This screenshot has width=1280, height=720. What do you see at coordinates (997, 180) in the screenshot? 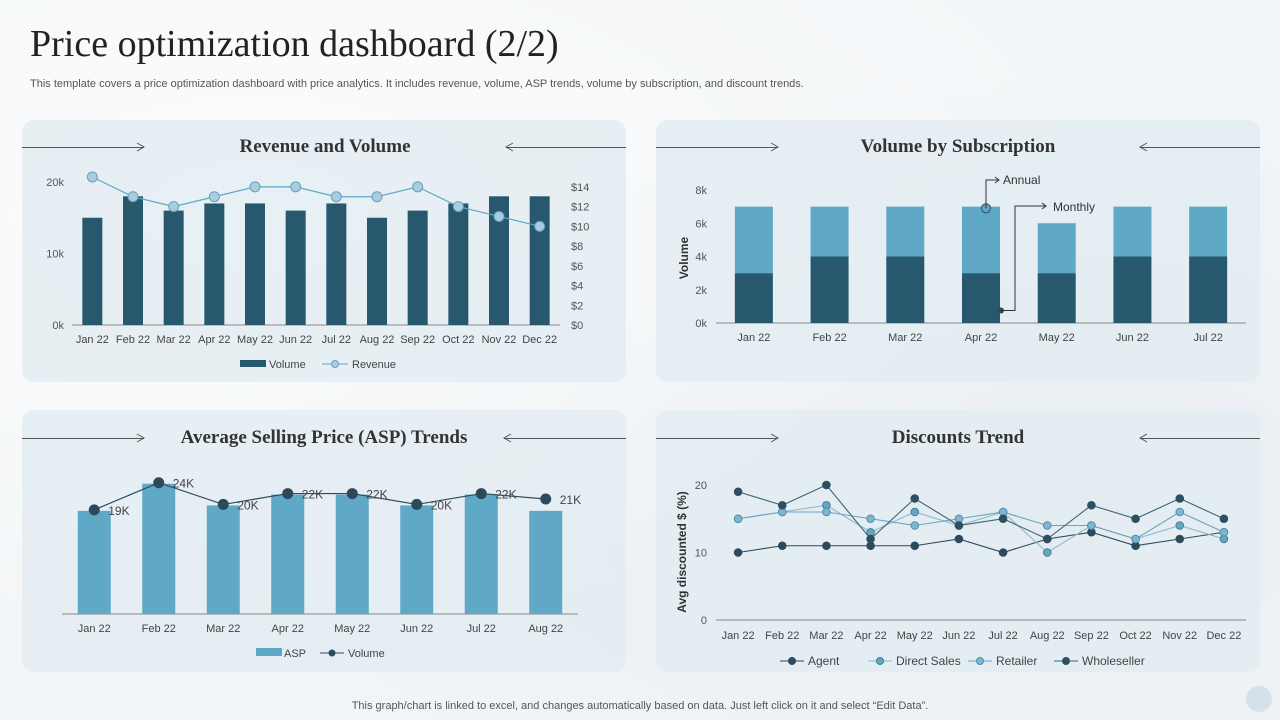
I see `annual-callout-arrow` at bounding box center [997, 180].